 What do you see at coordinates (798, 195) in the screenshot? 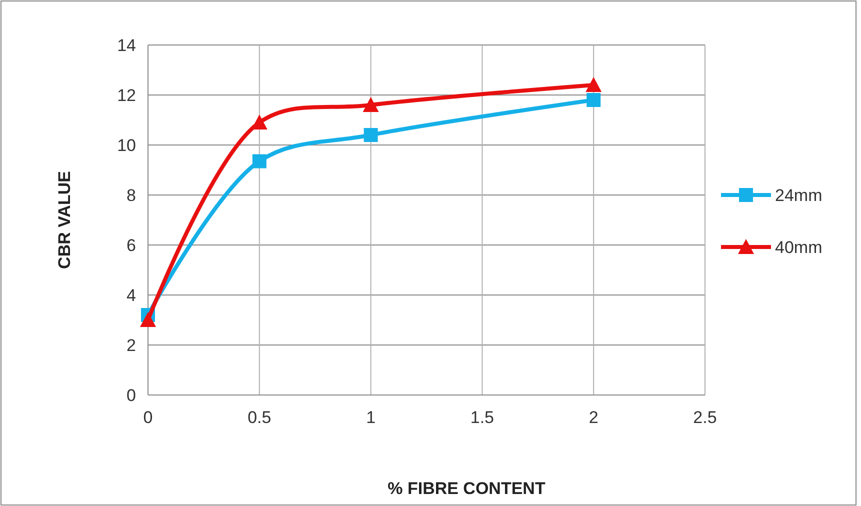
I see `legend-label: 24mm` at bounding box center [798, 195].